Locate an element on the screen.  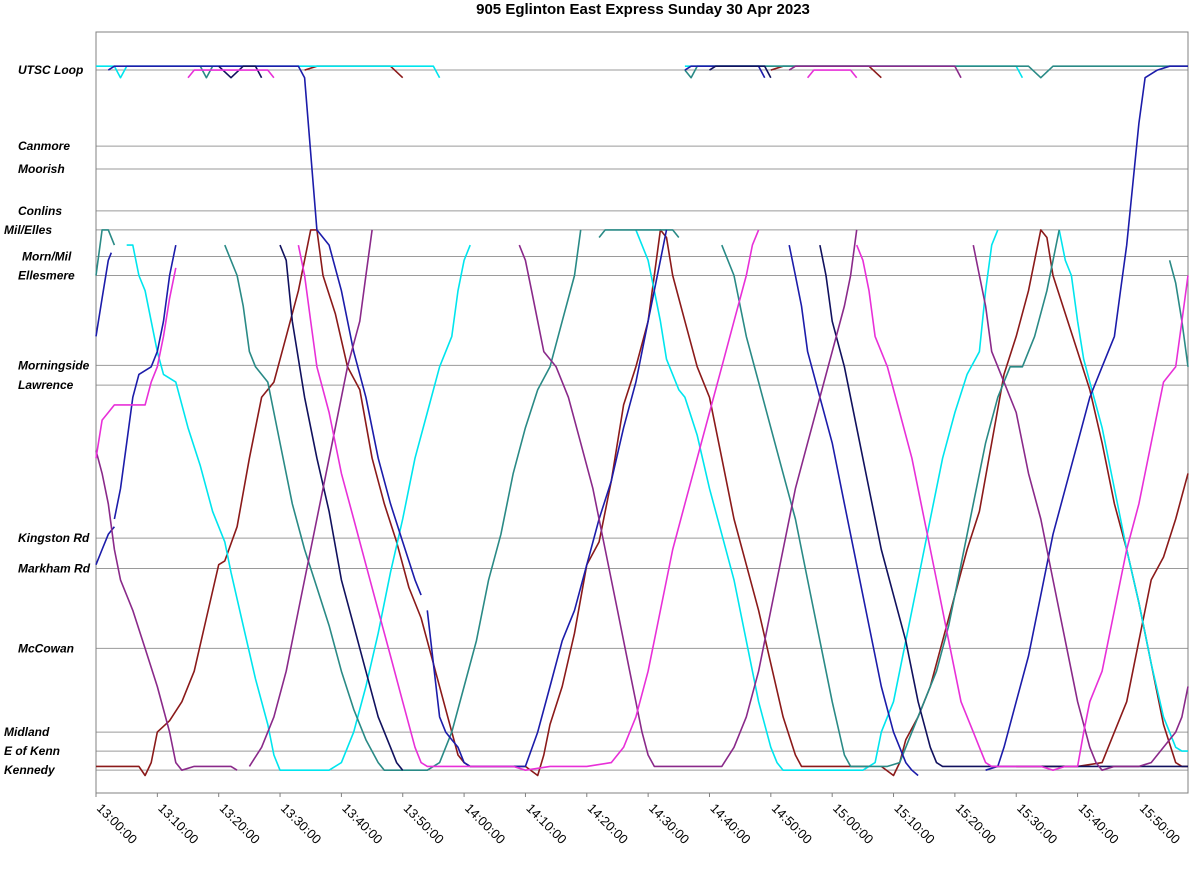
stop-label-kennedy: Kennedy is located at coordinates (30, 770).